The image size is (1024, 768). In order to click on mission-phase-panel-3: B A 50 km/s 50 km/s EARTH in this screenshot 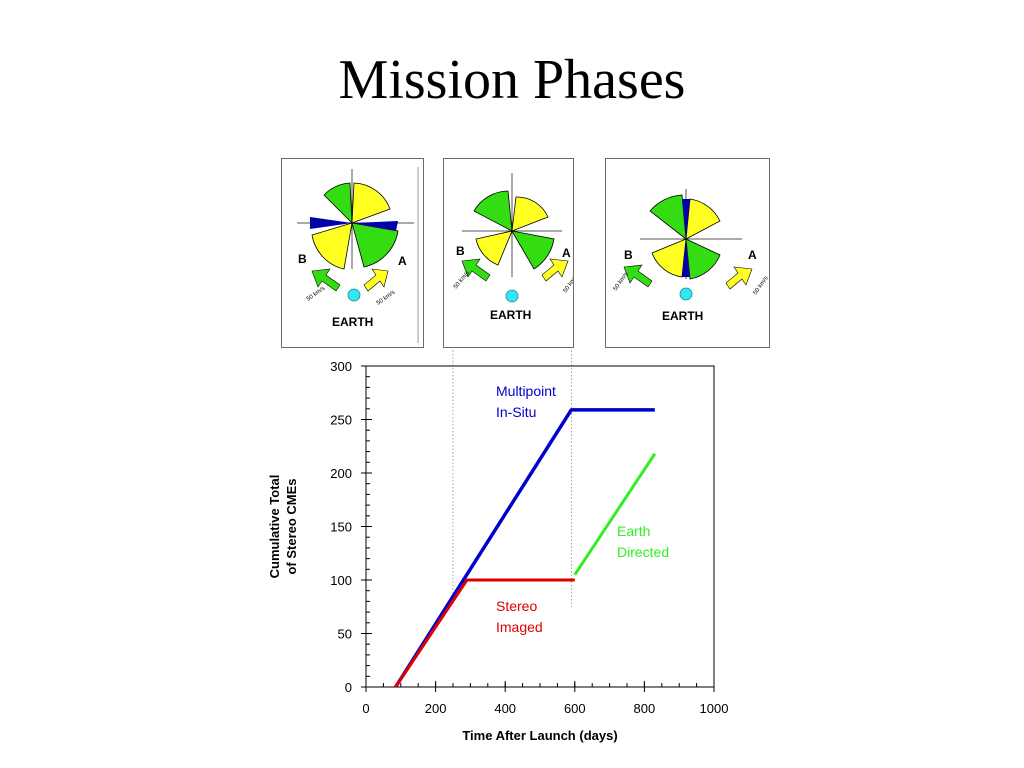, I will do `click(687, 253)`.